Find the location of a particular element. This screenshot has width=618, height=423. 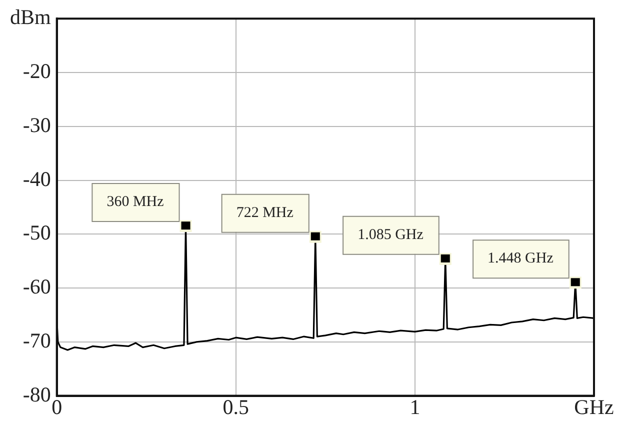

y-tick-label: -70 is located at coordinates (36, 340).